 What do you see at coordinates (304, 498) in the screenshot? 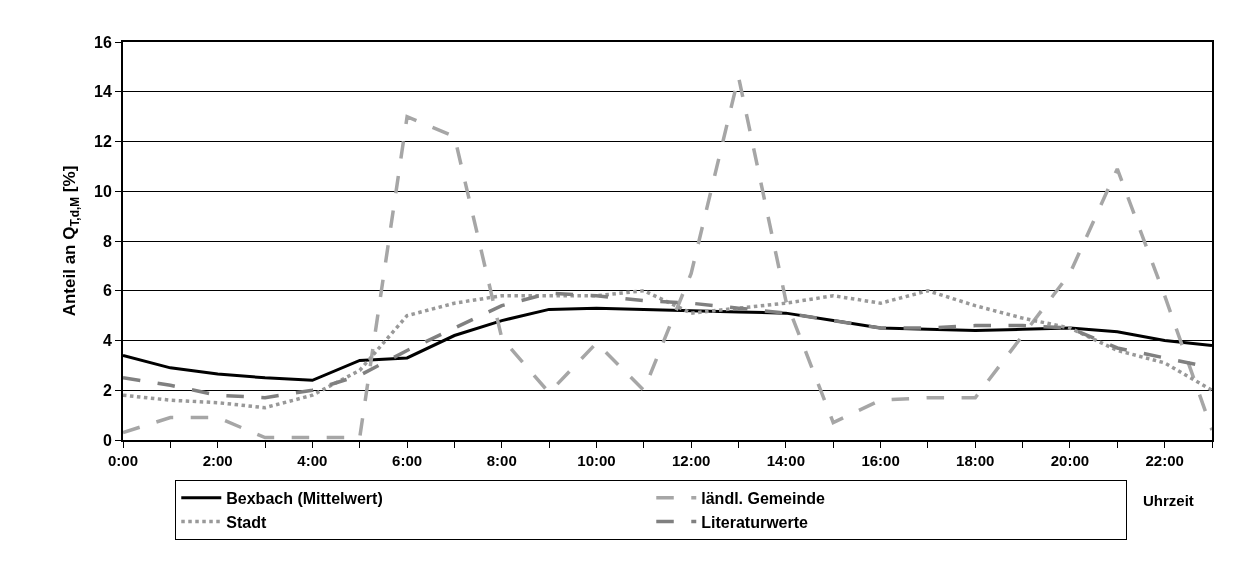
I see `legend-label: Bexbach (Mittelwert)` at bounding box center [304, 498].